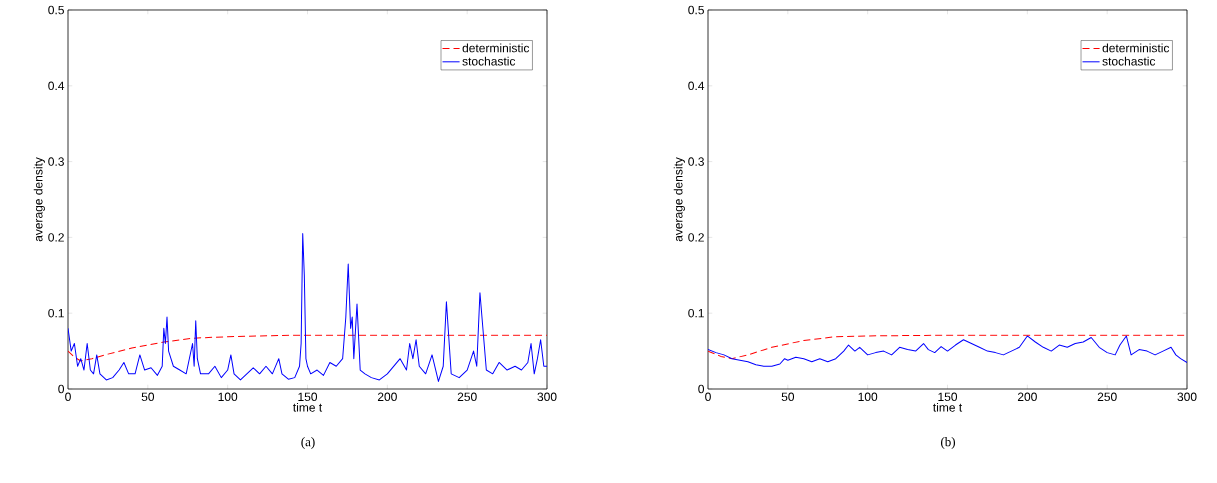 This screenshot has width=1217, height=483. Describe the element at coordinates (948, 443) in the screenshot. I see `text: (b)` at that location.